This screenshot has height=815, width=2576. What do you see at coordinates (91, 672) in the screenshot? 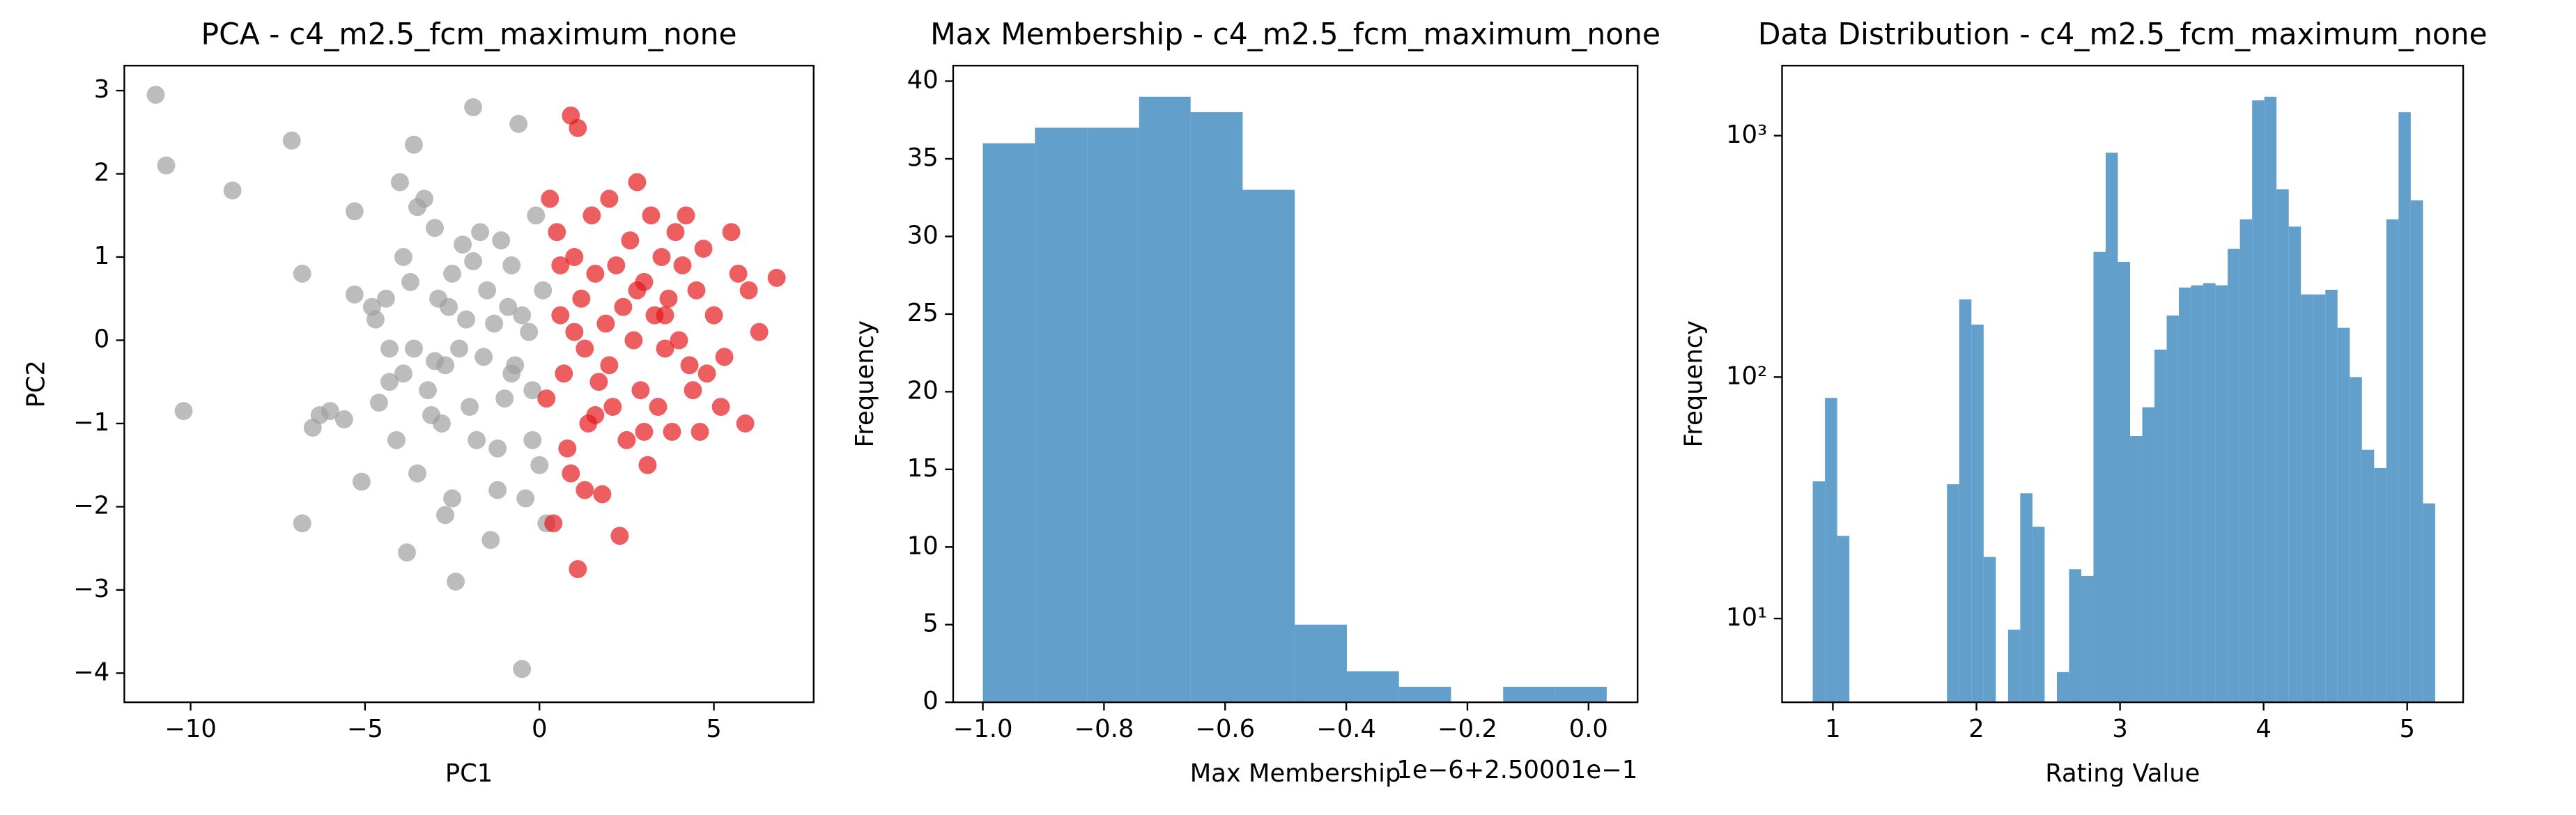
I see `y-tick-label: −4` at bounding box center [91, 672].